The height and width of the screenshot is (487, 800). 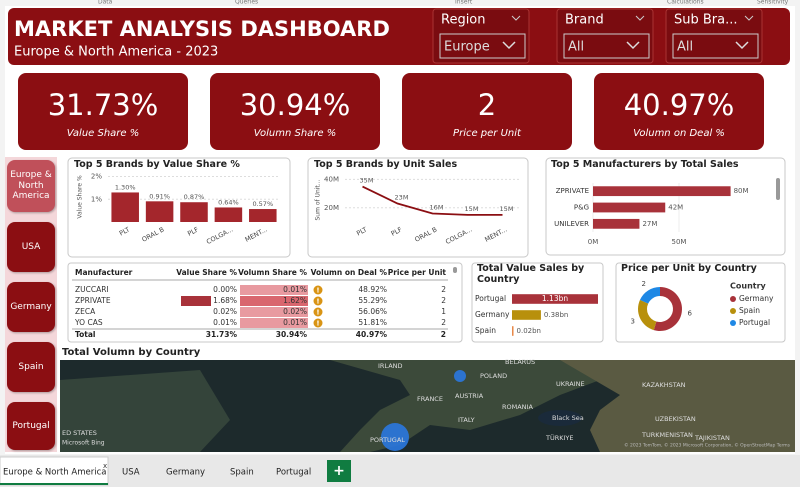 I want to click on line, so click(x=432, y=200).